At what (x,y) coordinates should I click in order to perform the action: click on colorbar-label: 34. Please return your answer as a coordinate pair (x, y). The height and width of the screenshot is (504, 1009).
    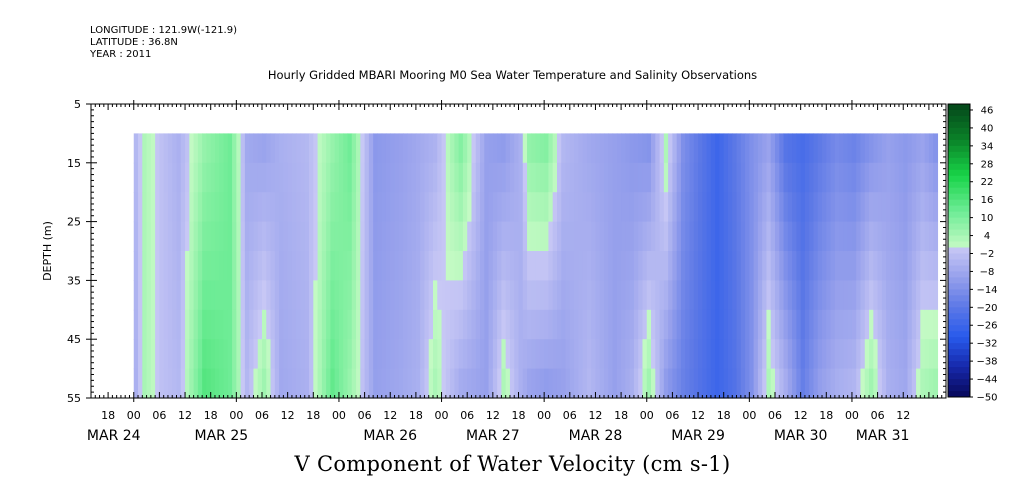
    Looking at the image, I should click on (987, 146).